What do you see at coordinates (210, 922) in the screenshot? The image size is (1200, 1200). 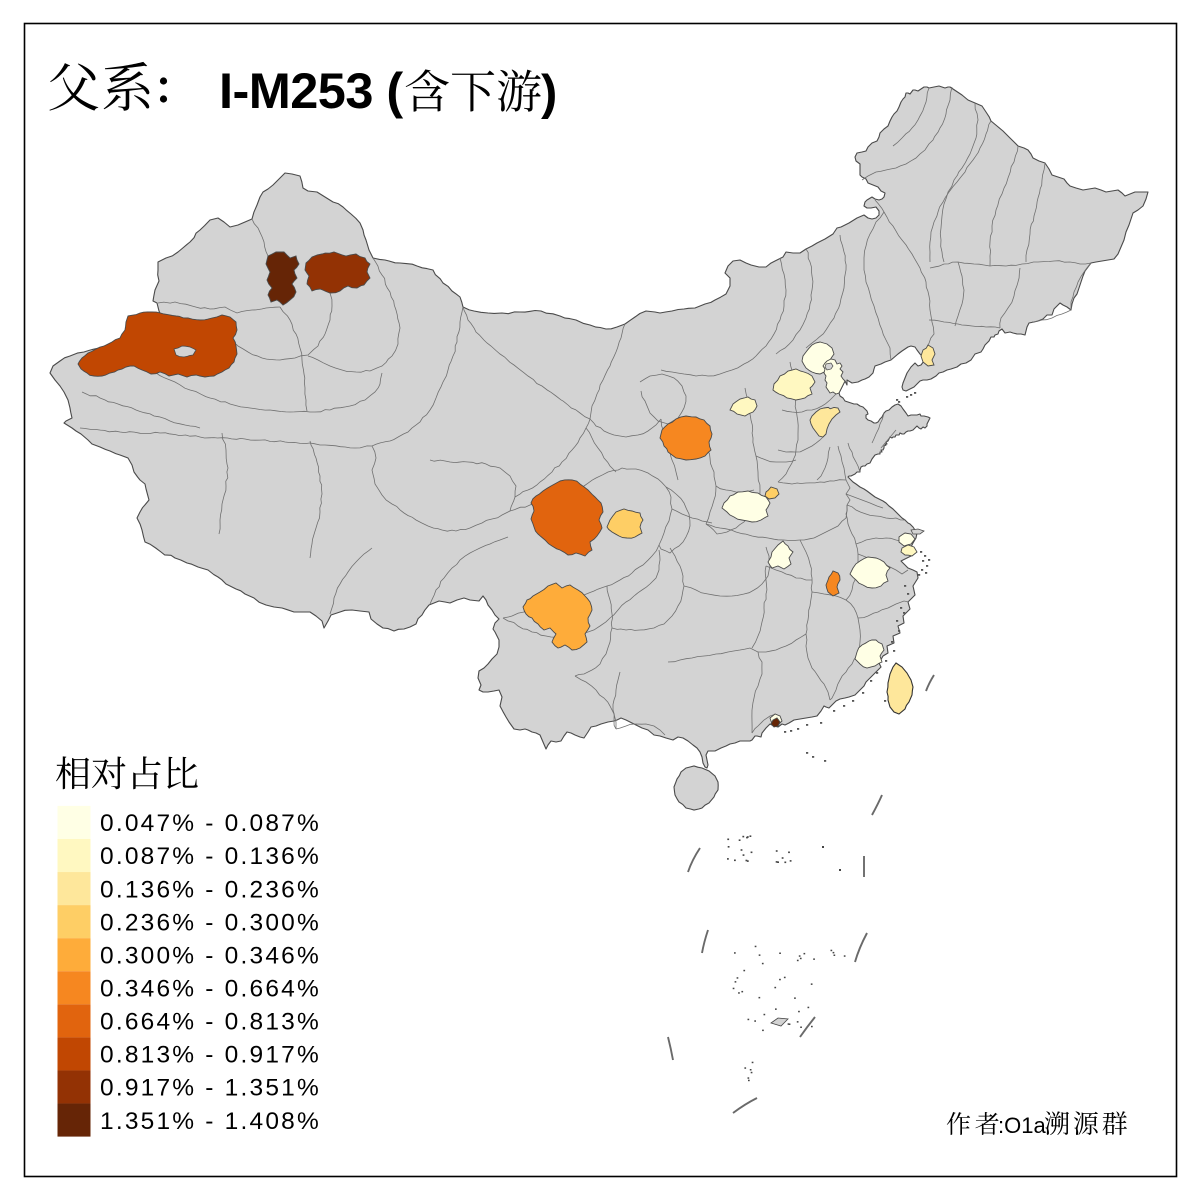 I see `svg-text: 0.236% - 0.300%` at bounding box center [210, 922].